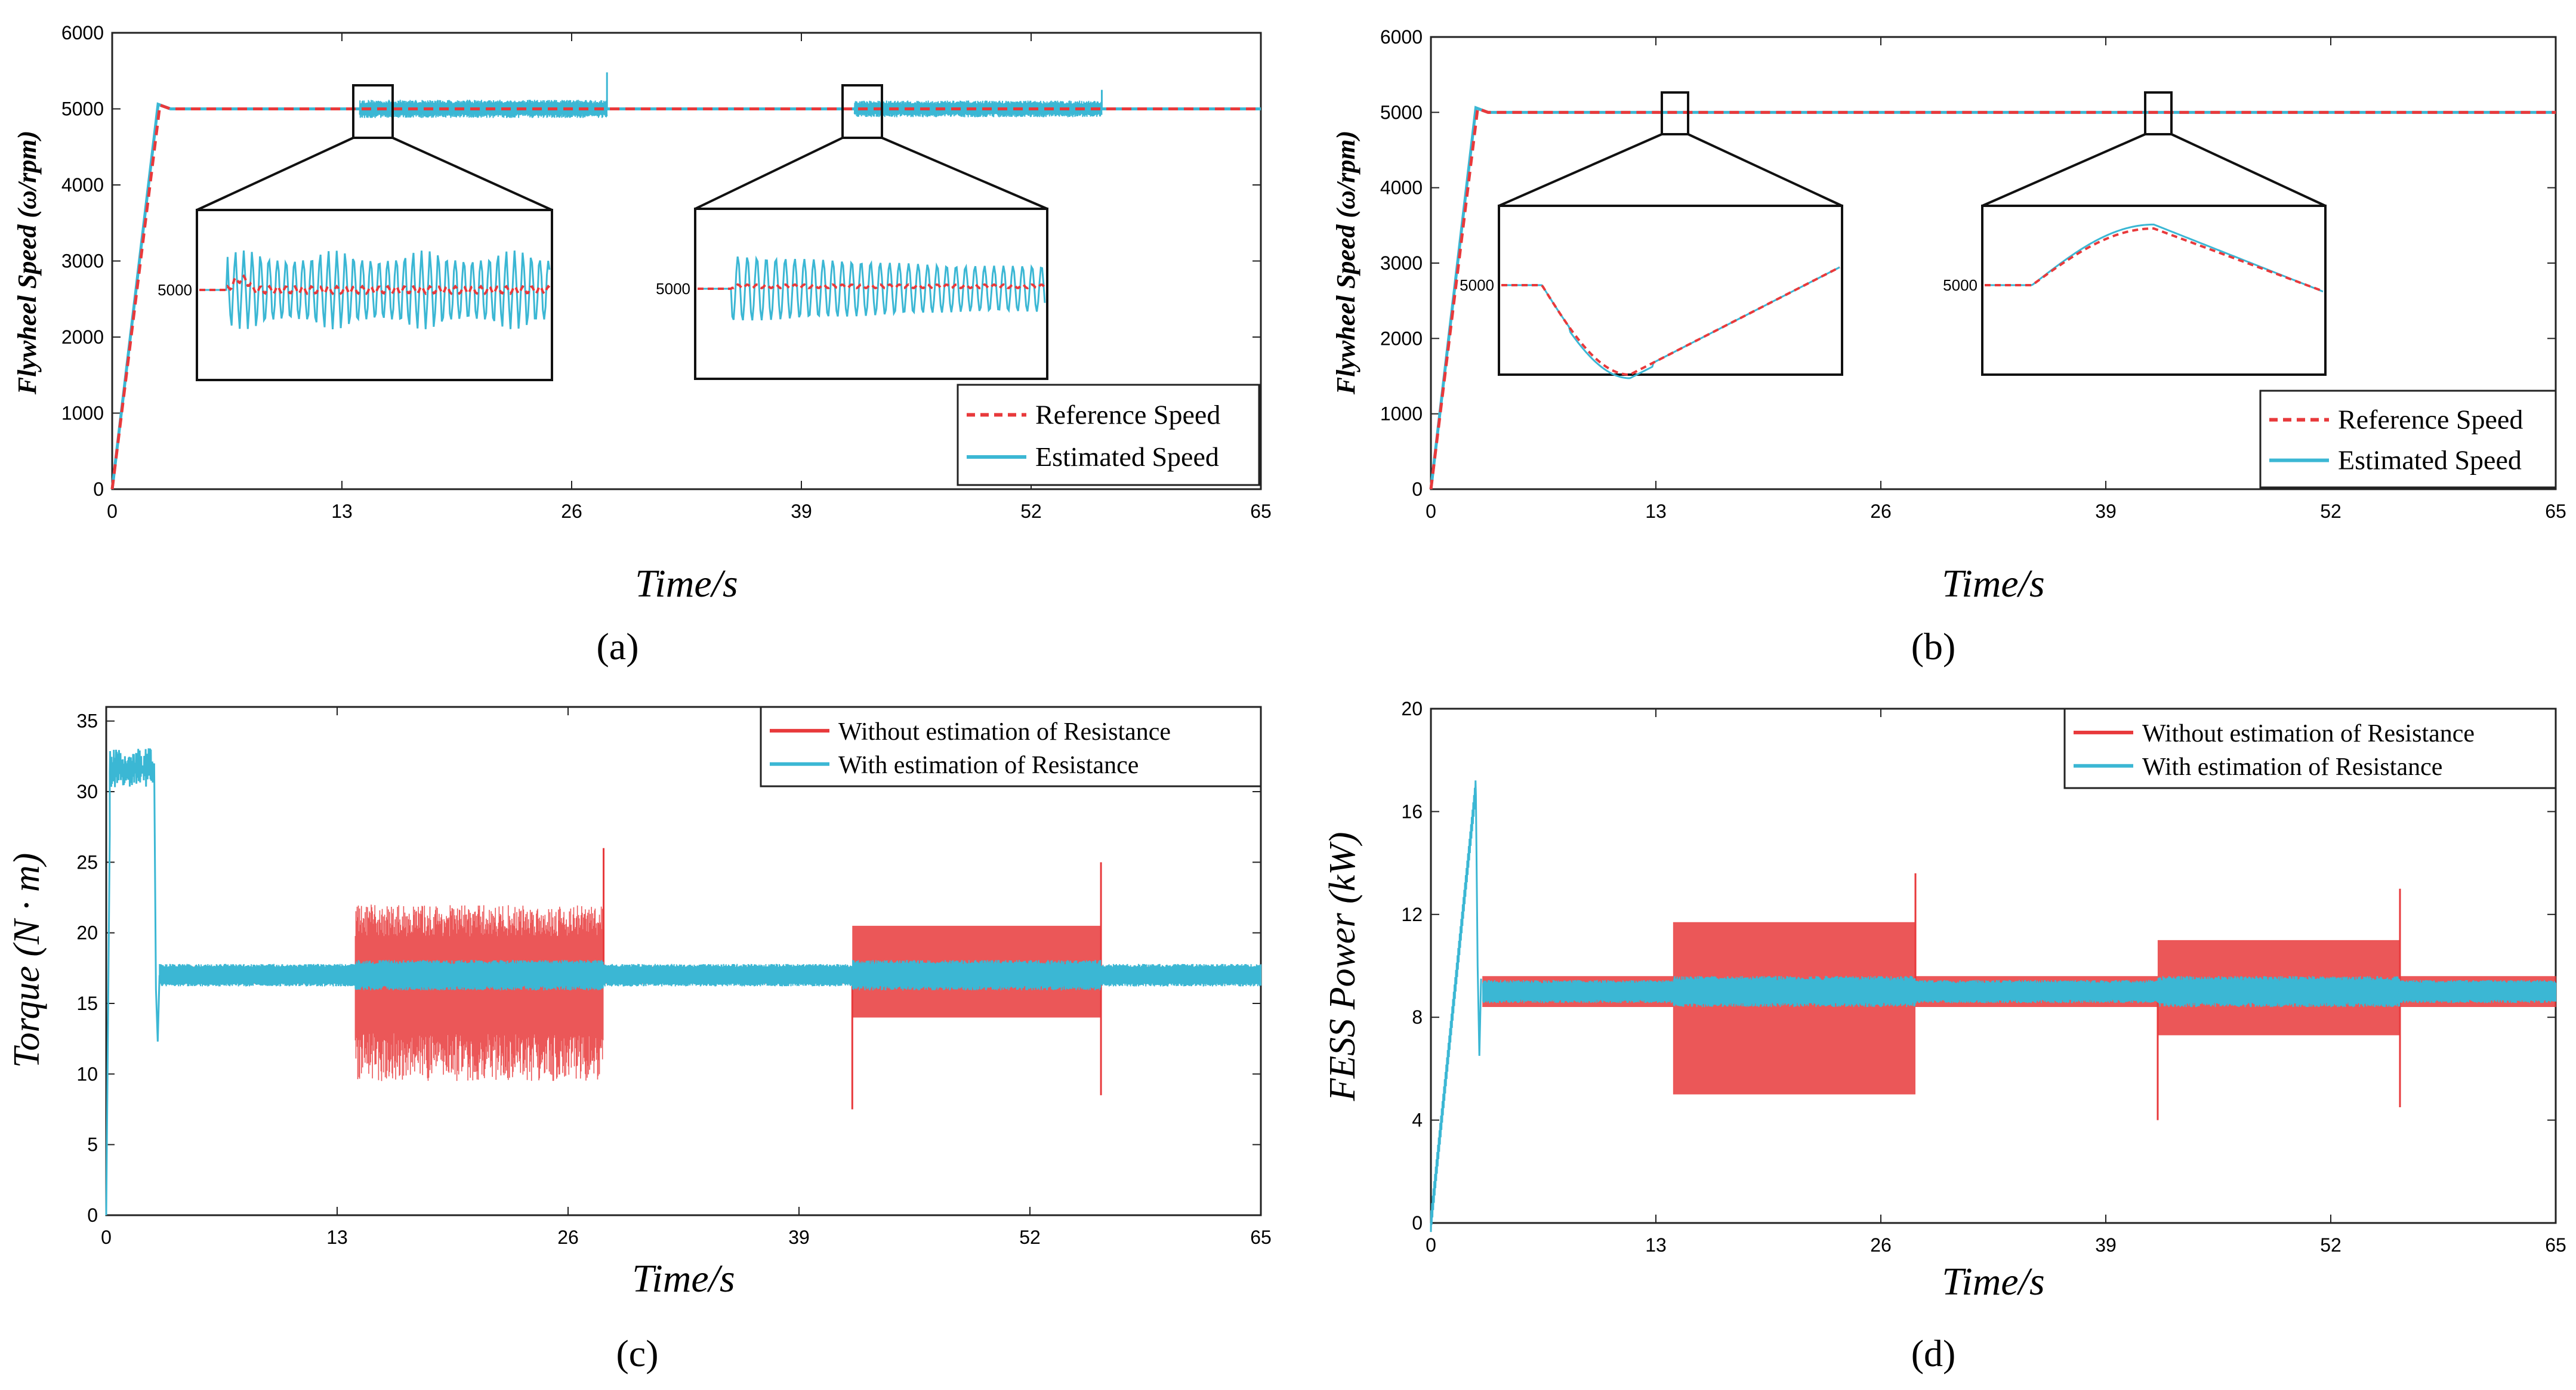 This screenshot has width=2576, height=1390. What do you see at coordinates (1933, 646) in the screenshot?
I see `panel-label: (b)` at bounding box center [1933, 646].